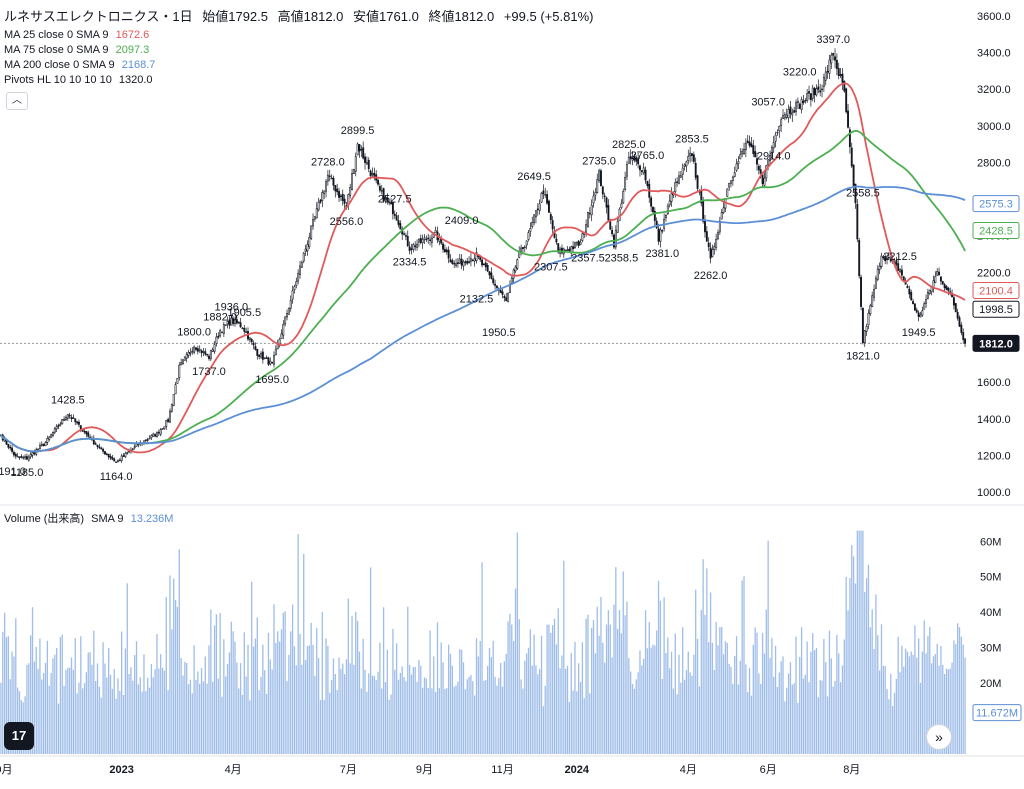  Describe the element at coordinates (90, 519) in the screenshot. I see `volume-legend: Volume (出来高) SMA 9 13.236M` at that location.